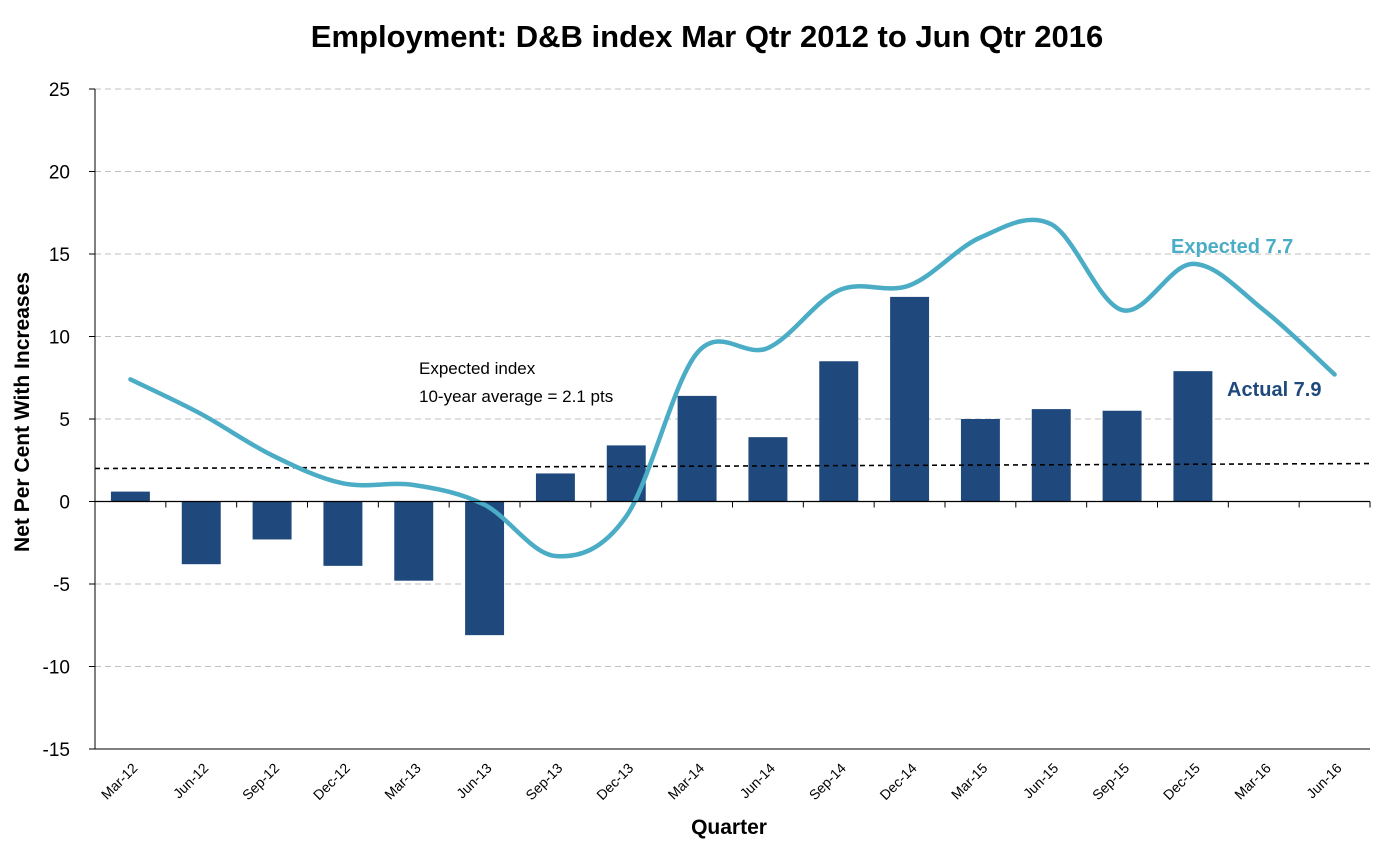  I want to click on y-tick-label: 0, so click(64, 503).